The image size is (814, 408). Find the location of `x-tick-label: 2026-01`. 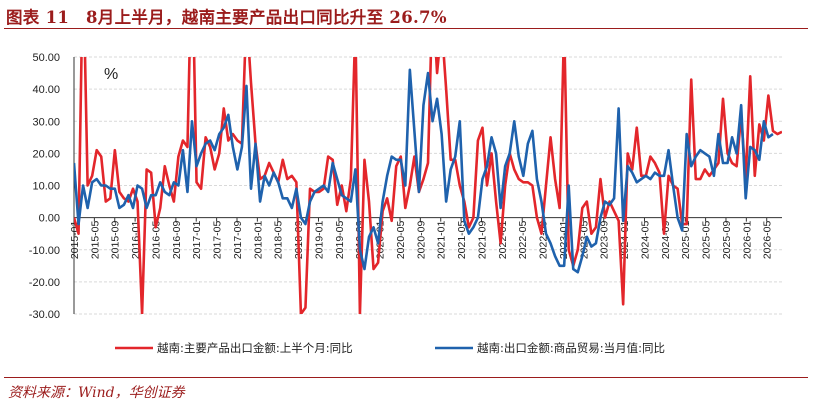

x-tick-label: 2026-01 is located at coordinates (747, 239).